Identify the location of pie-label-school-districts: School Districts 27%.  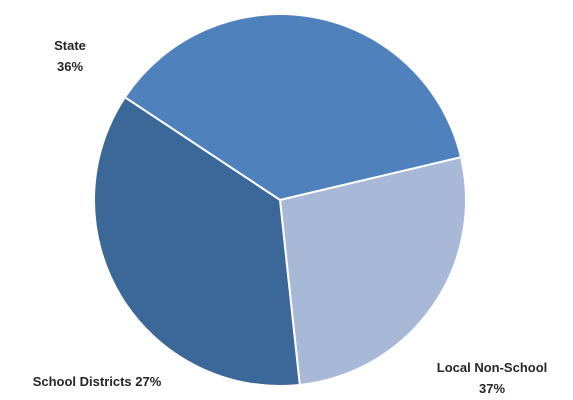
(97, 381).